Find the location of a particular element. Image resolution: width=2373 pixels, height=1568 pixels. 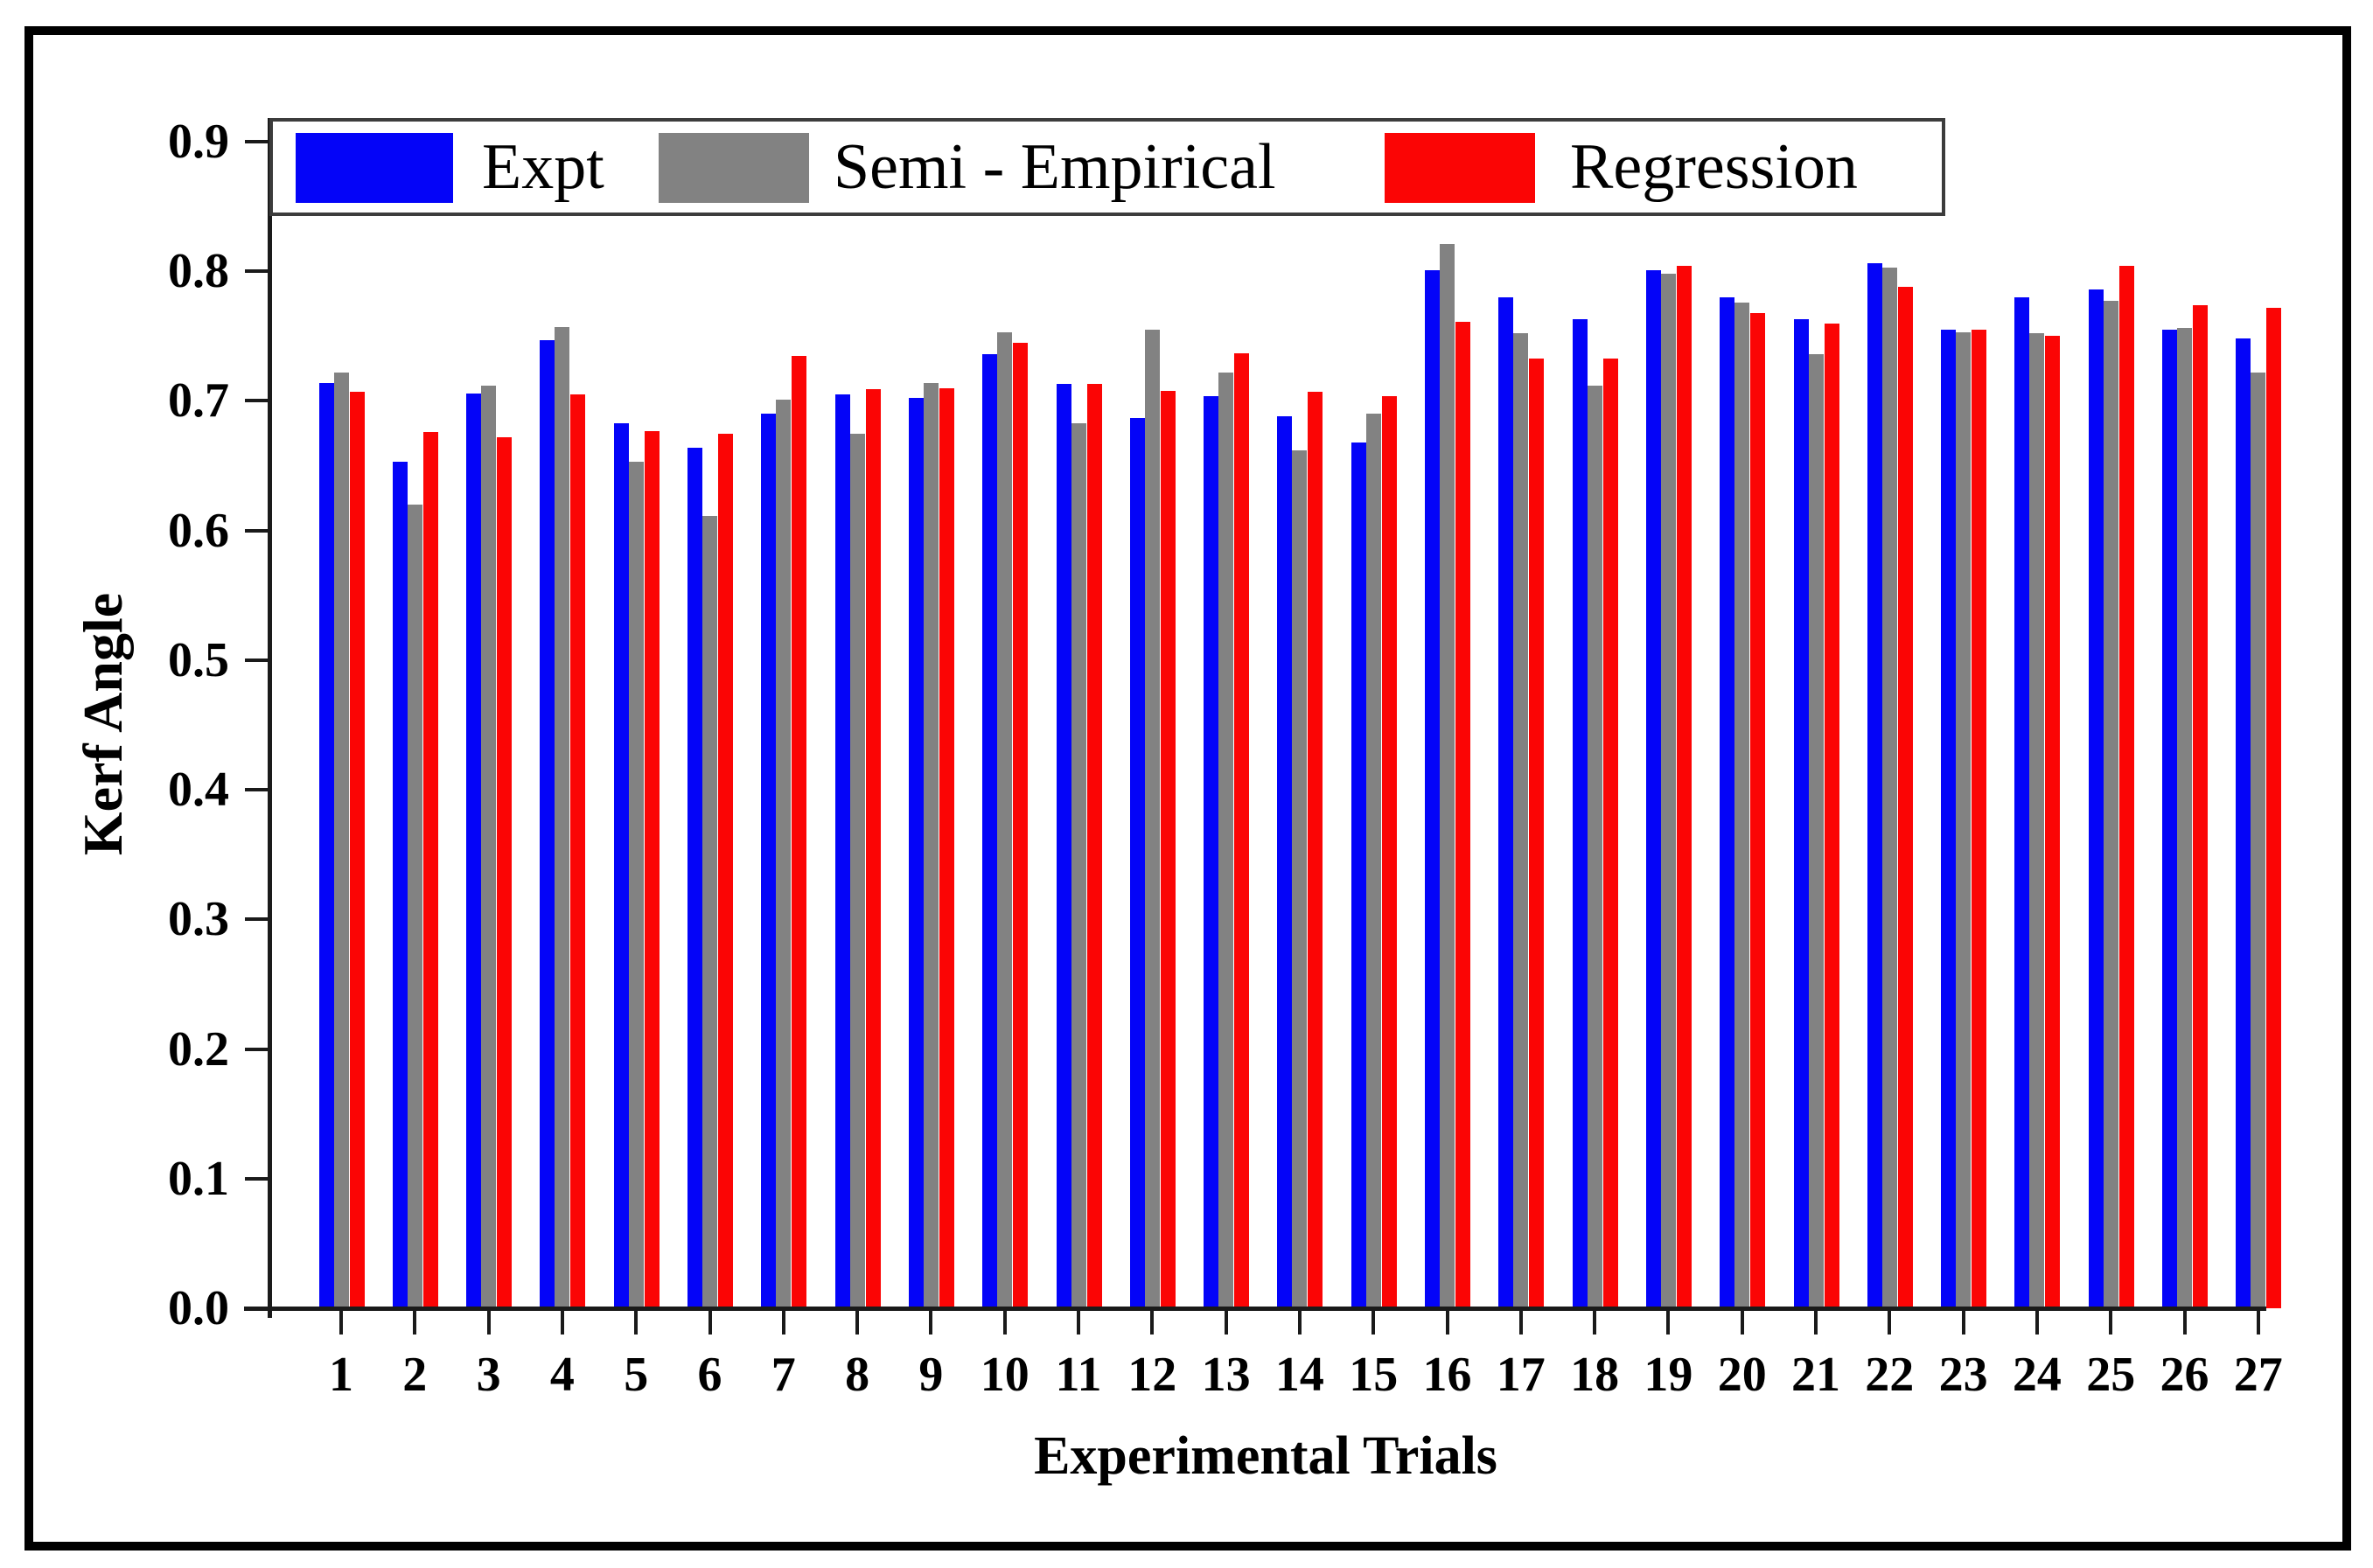

x-tick-label: 19 is located at coordinates (1668, 1375).